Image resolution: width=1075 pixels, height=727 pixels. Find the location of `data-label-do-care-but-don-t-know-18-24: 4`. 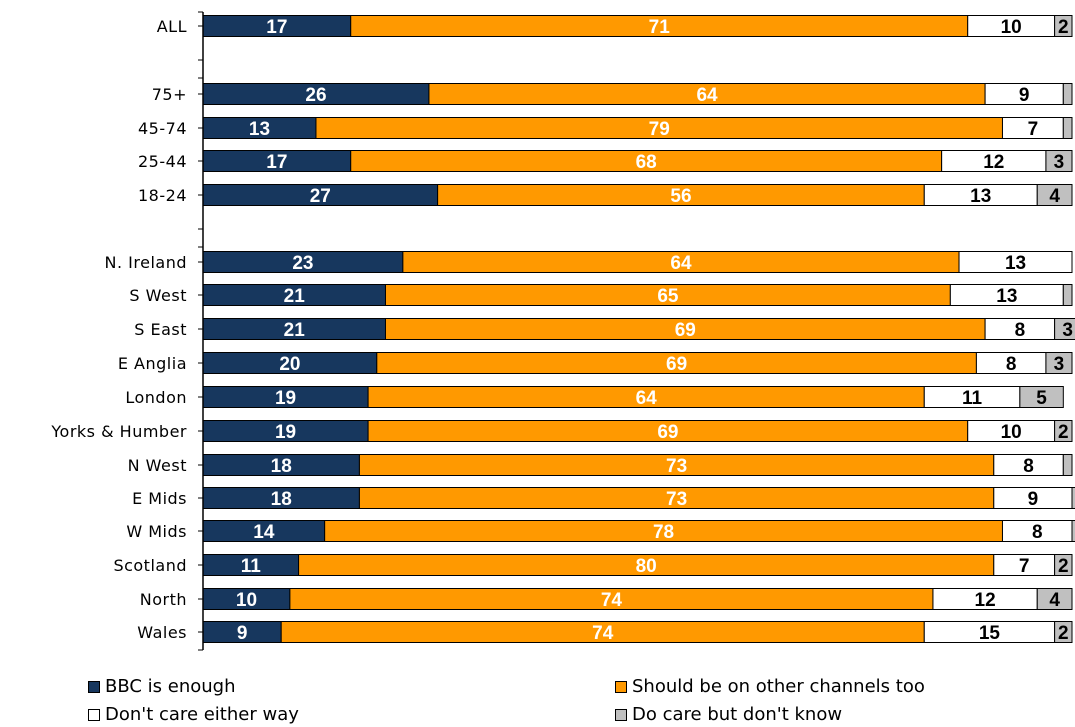

data-label-do-care-but-don-t-know-18-24: 4 is located at coordinates (1054, 196).